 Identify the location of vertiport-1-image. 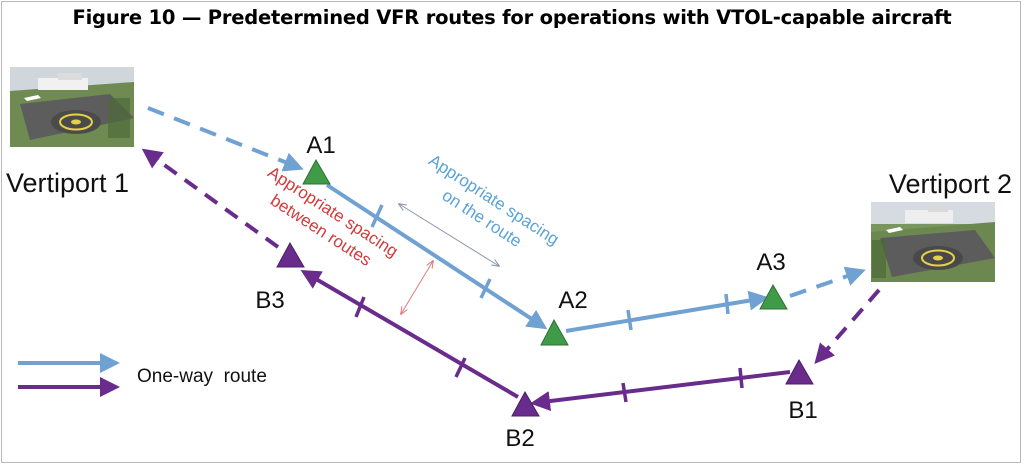
(72, 107).